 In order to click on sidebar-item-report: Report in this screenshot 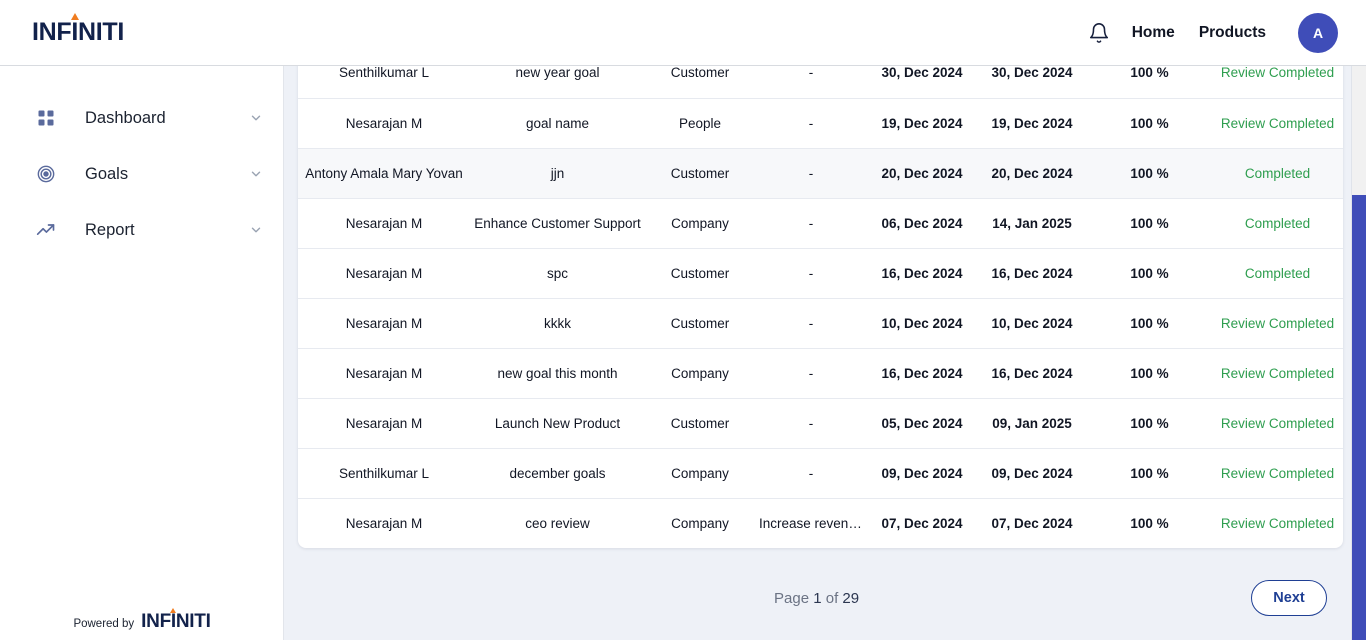, I will do `click(141, 230)`.